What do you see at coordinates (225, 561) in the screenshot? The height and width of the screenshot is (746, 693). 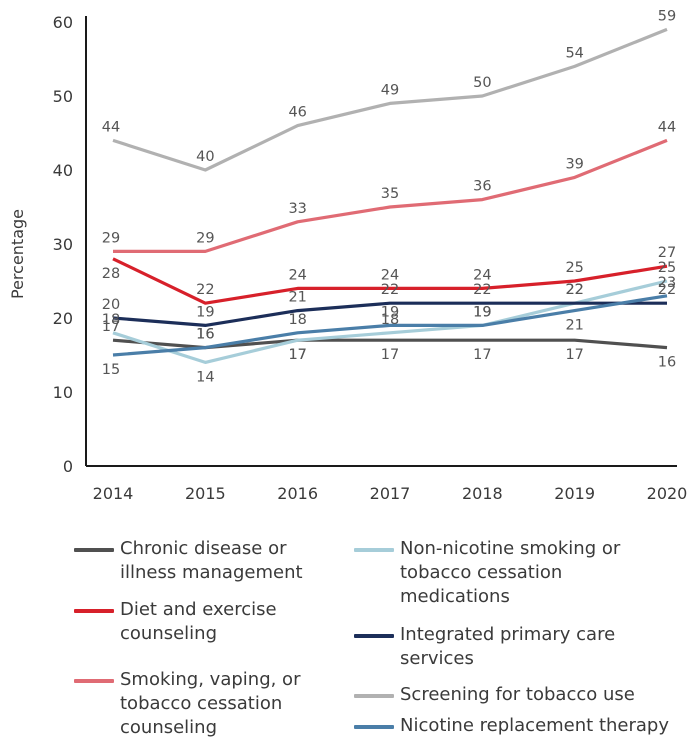 I see `legend-label: Chronic disease or illness management` at bounding box center [225, 561].